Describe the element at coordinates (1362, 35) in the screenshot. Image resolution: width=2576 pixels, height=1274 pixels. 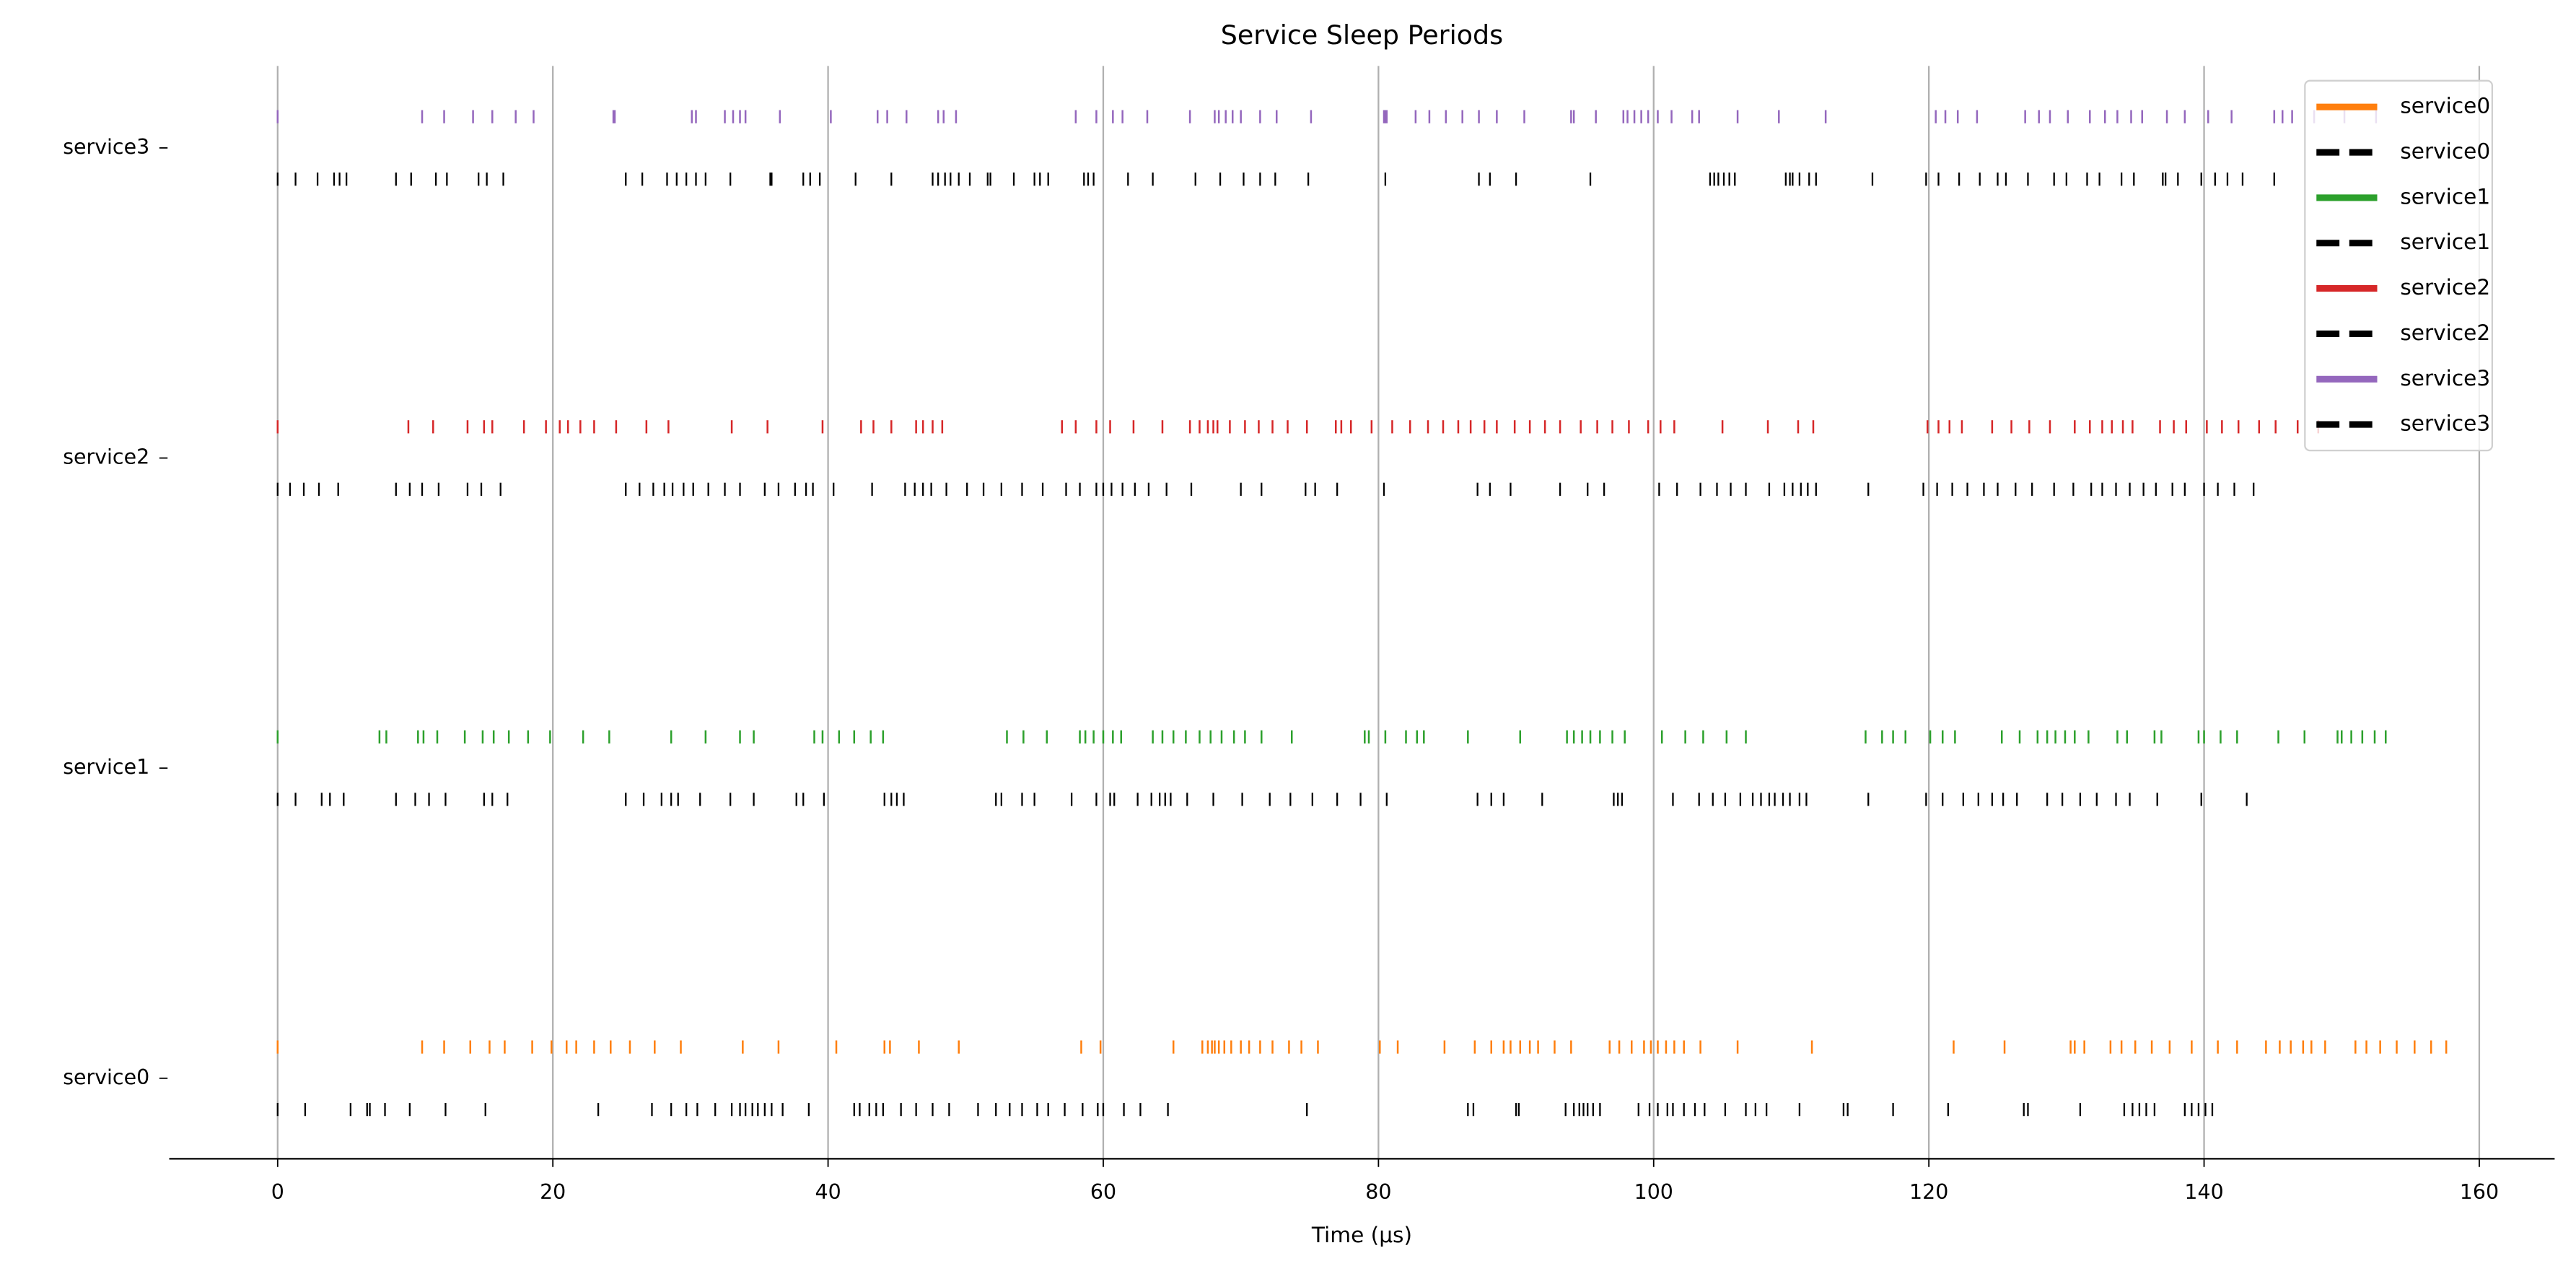
I see `chart-title: Service Sleep Periods` at that location.